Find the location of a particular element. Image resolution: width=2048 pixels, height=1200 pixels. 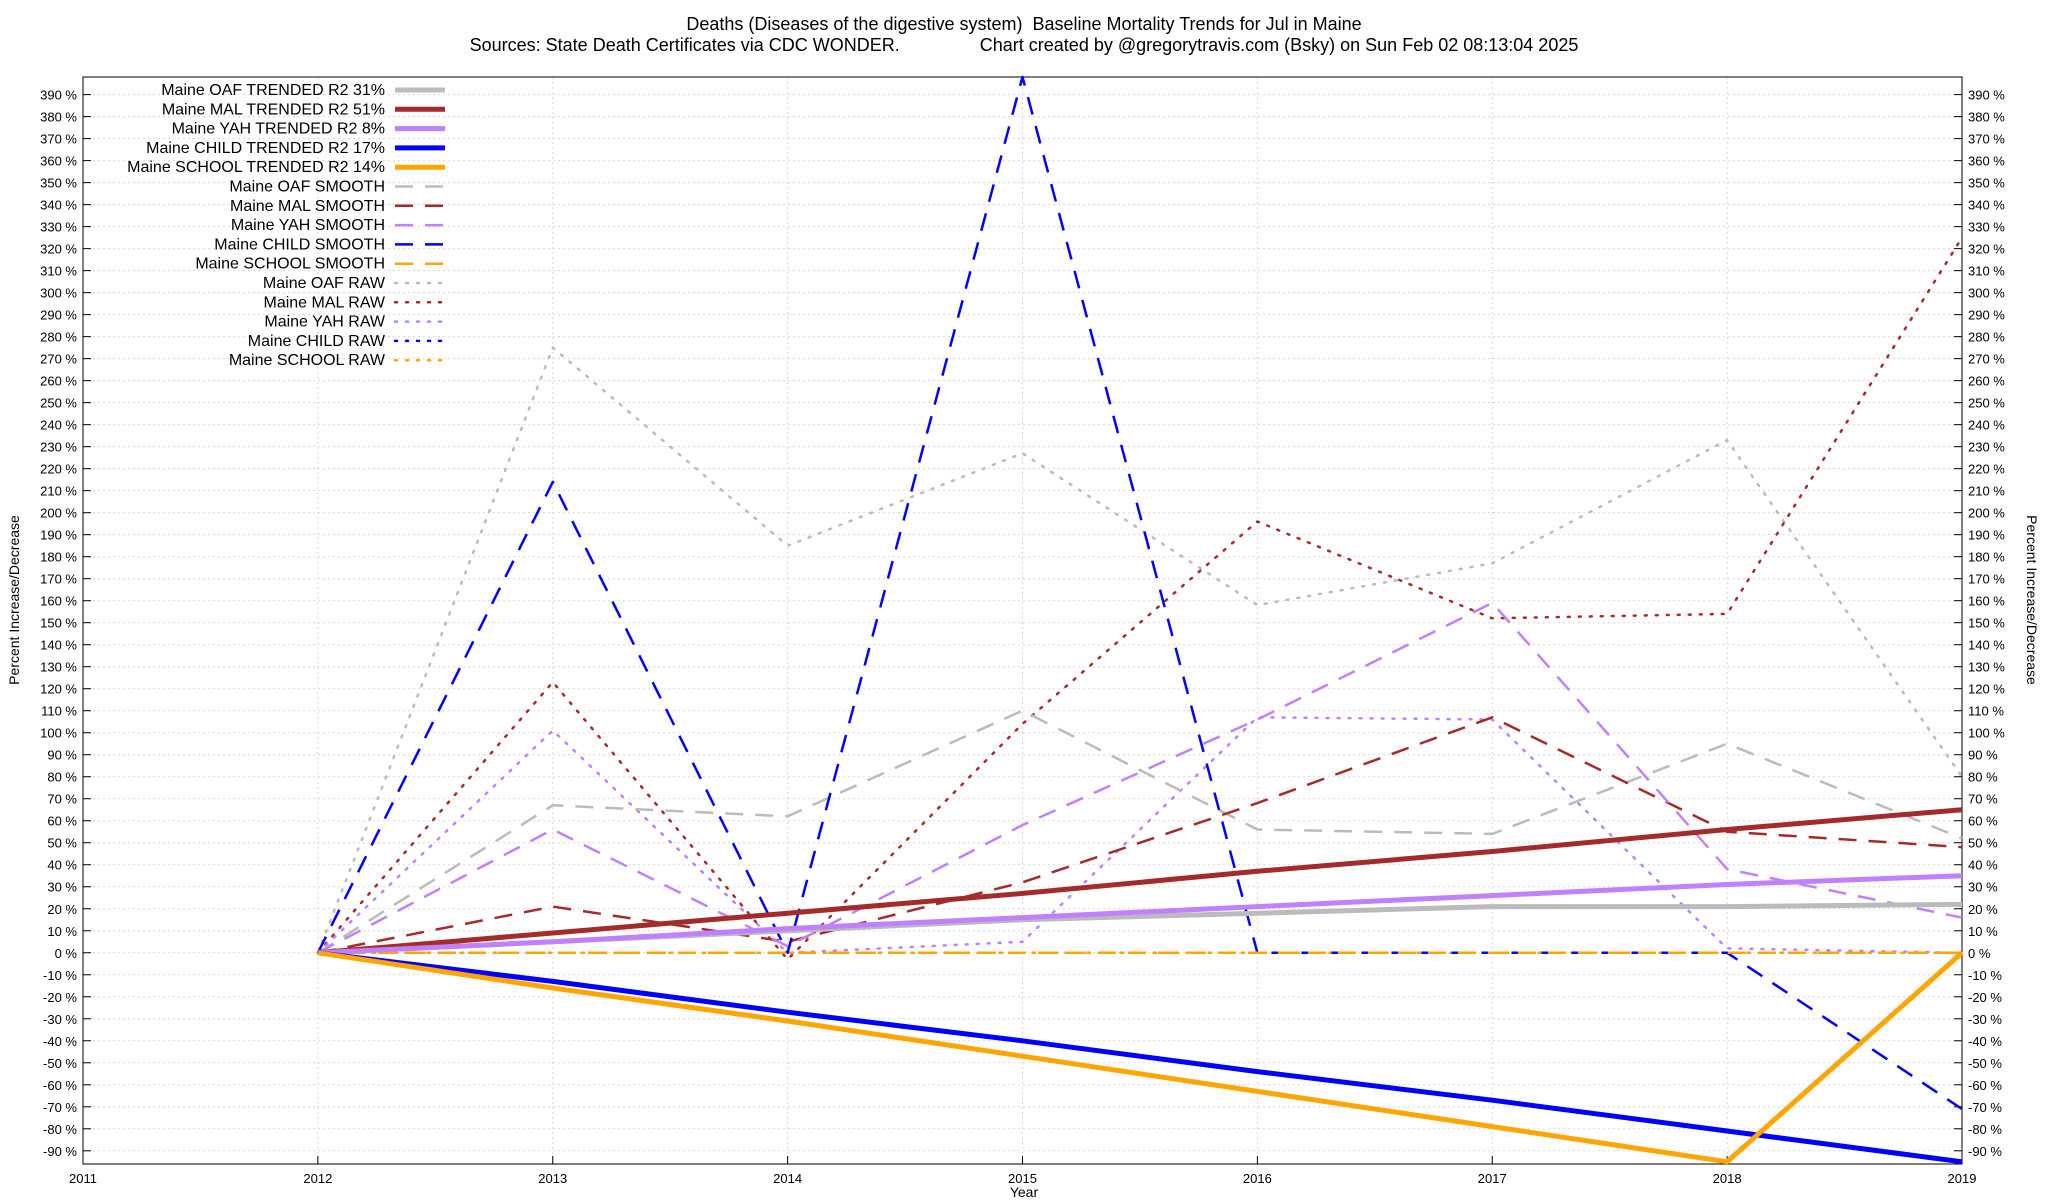

y-tick-label-left: -60 % is located at coordinates (60, 1085).